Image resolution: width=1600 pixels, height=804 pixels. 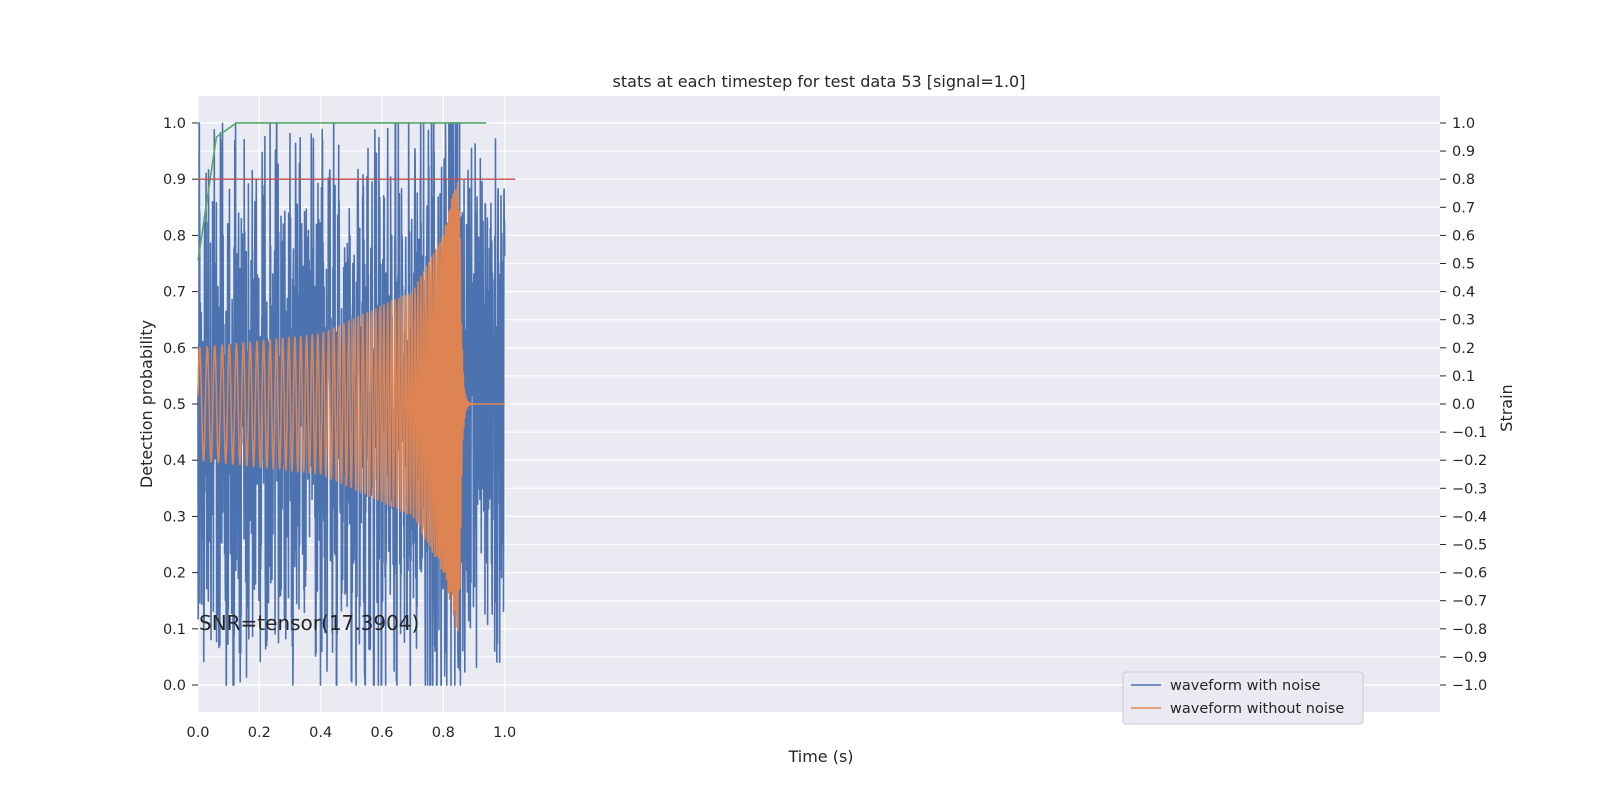 I want to click on y-tick-label: 0.0, so click(x=174, y=686).